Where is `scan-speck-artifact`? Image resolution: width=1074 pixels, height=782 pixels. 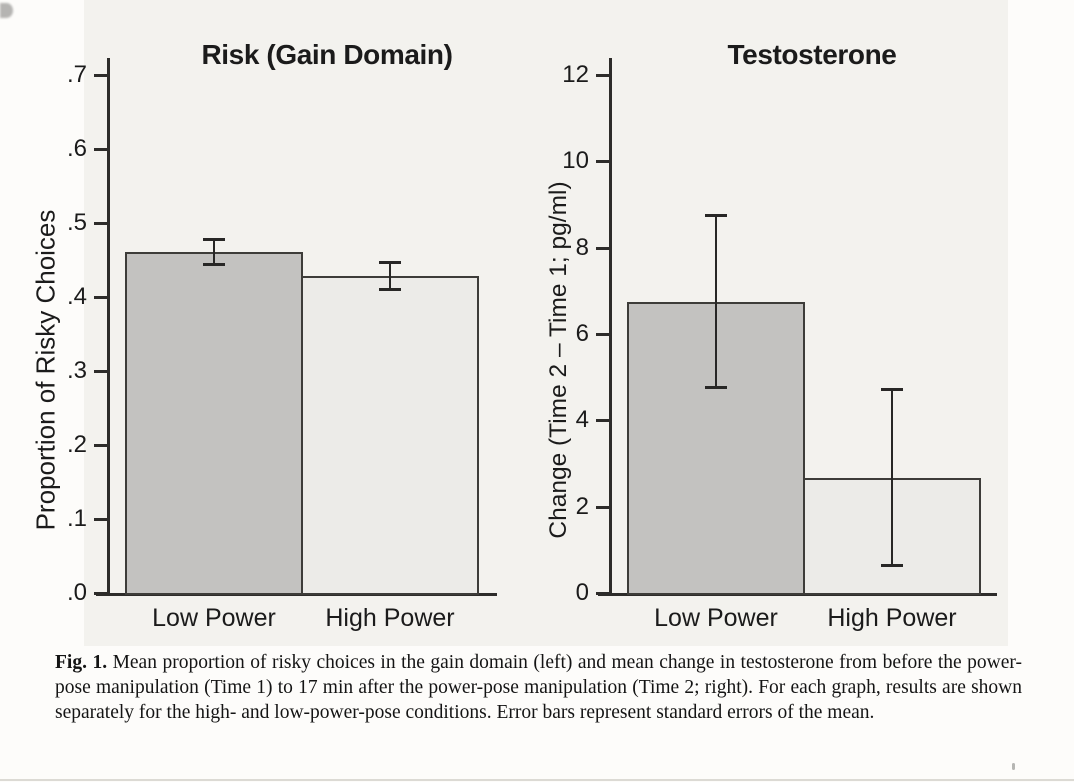 scan-speck-artifact is located at coordinates (1013, 766).